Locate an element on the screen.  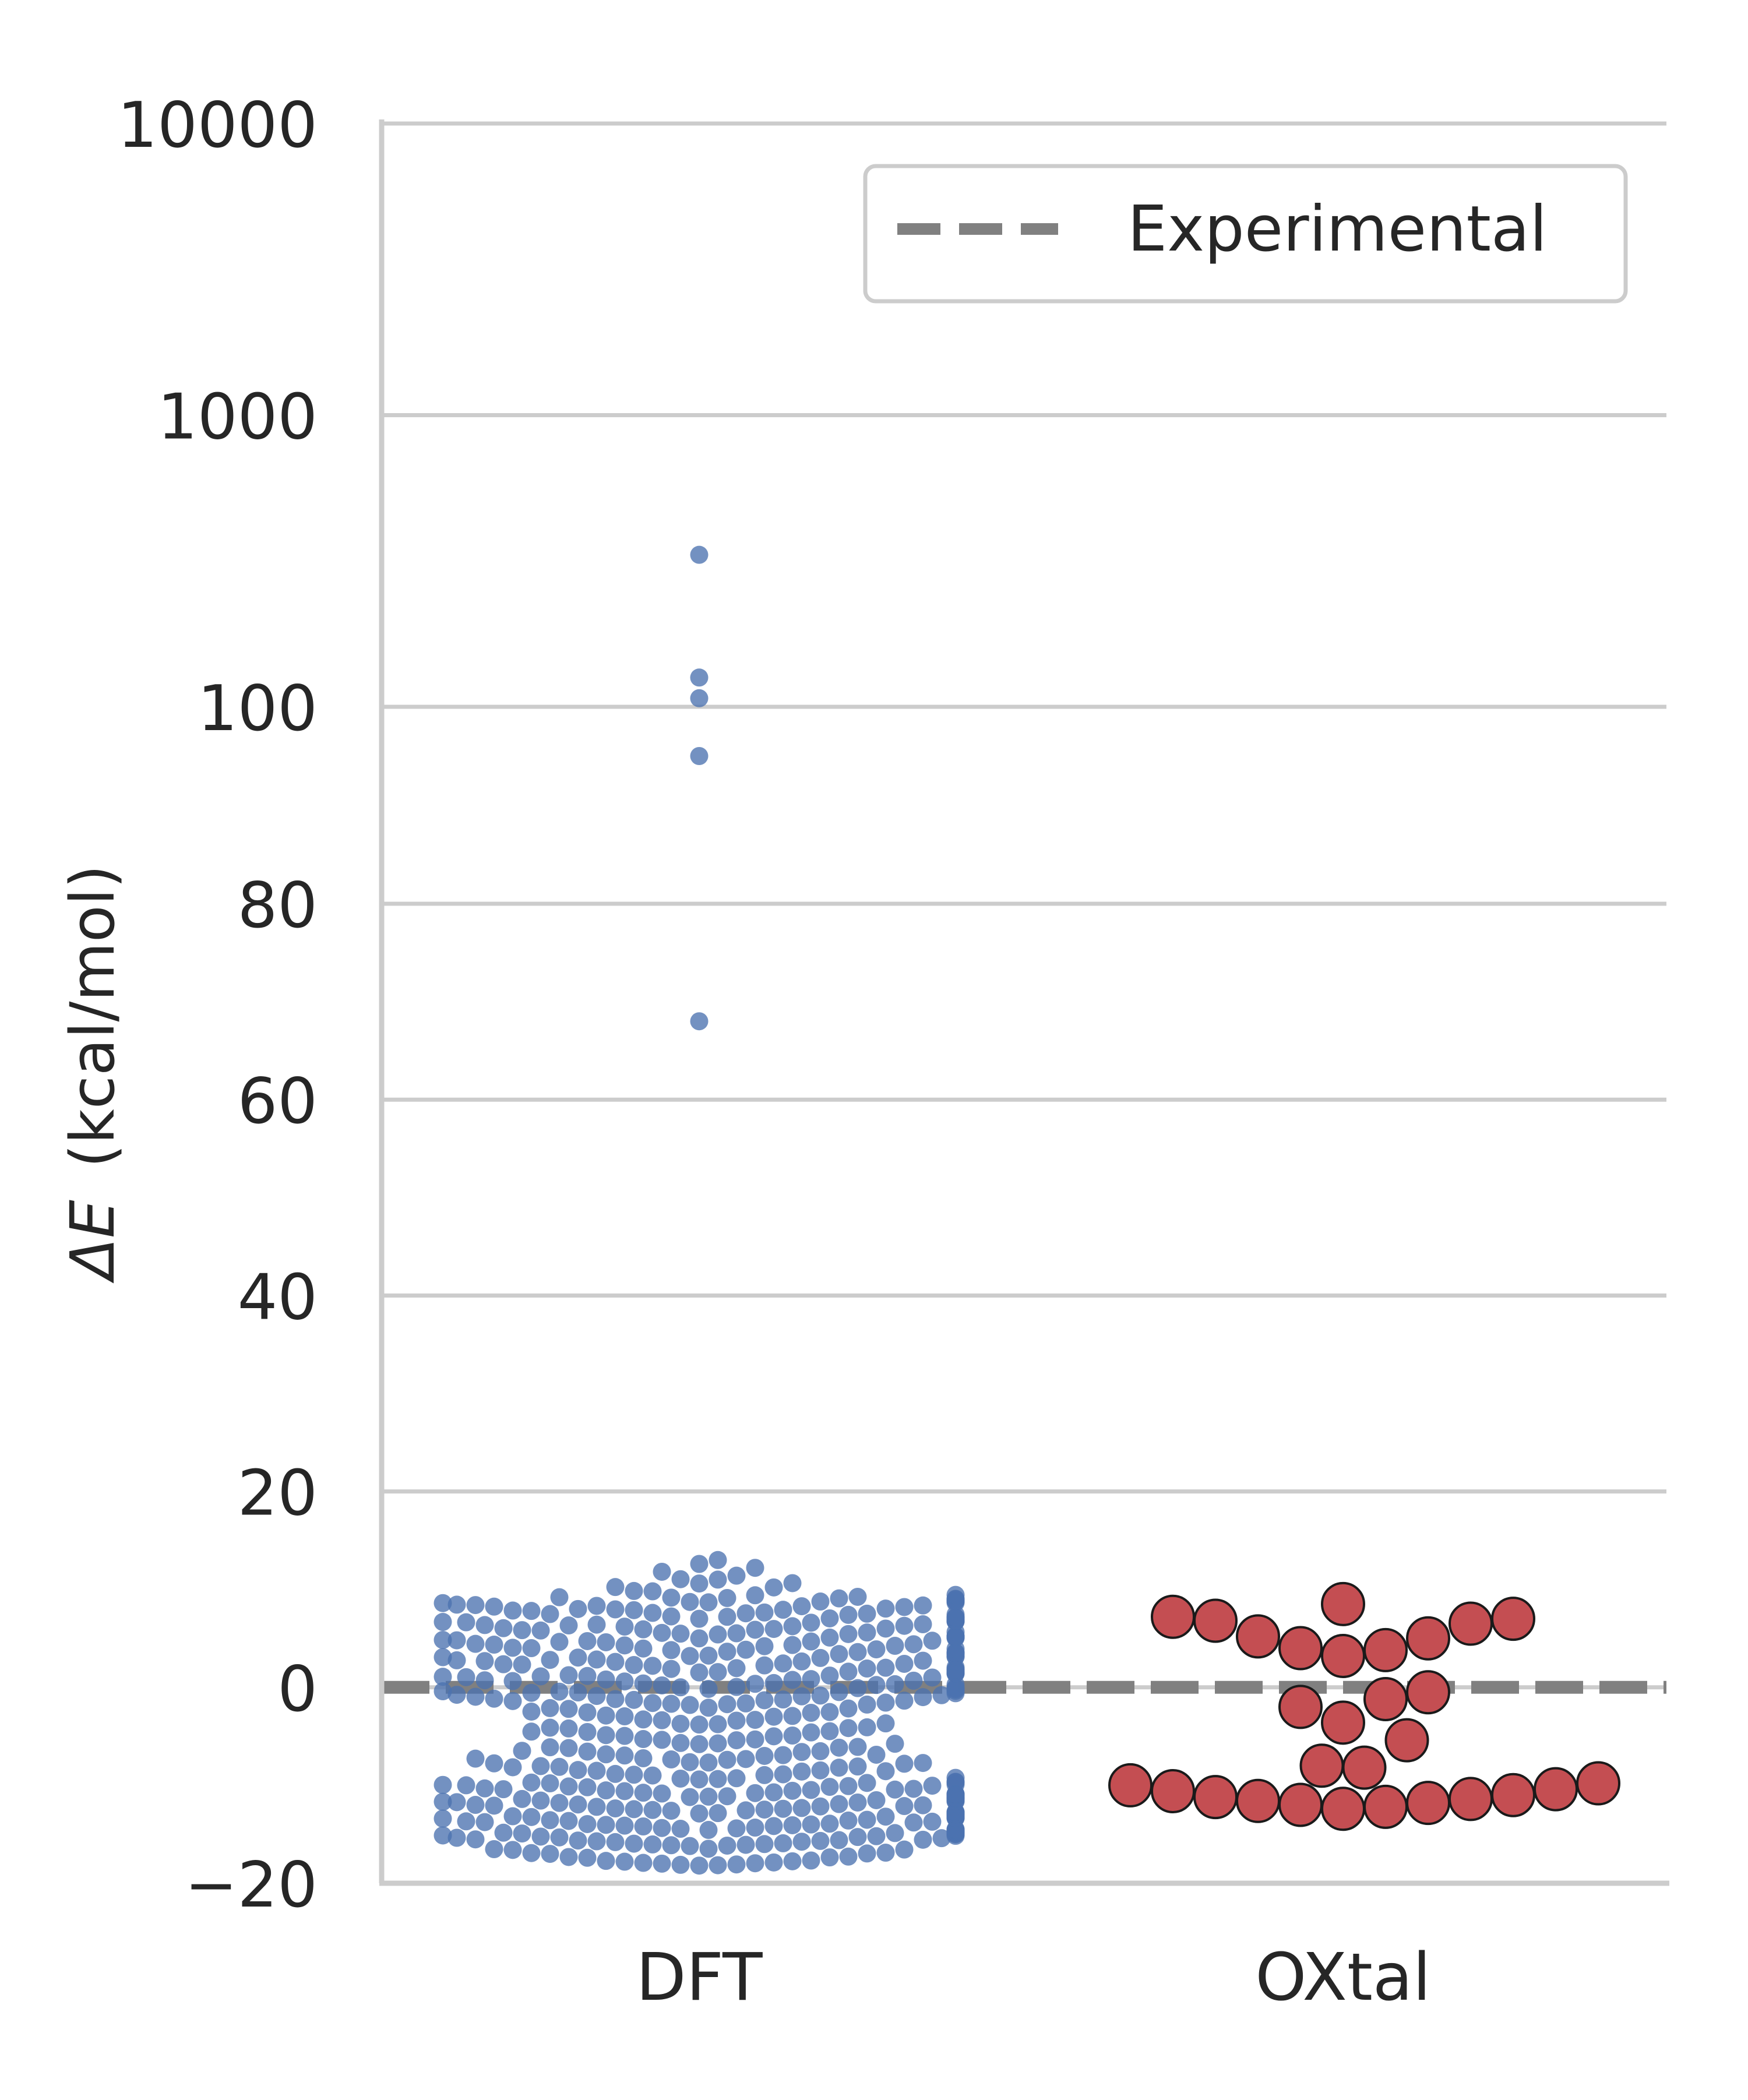
legend: Experimental is located at coordinates (1246, 234).